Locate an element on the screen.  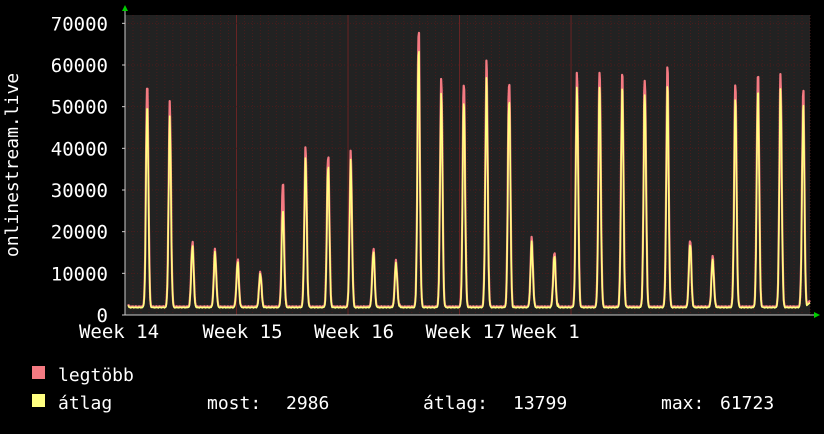
stat-avg-label: átlag: is located at coordinates (455, 403).